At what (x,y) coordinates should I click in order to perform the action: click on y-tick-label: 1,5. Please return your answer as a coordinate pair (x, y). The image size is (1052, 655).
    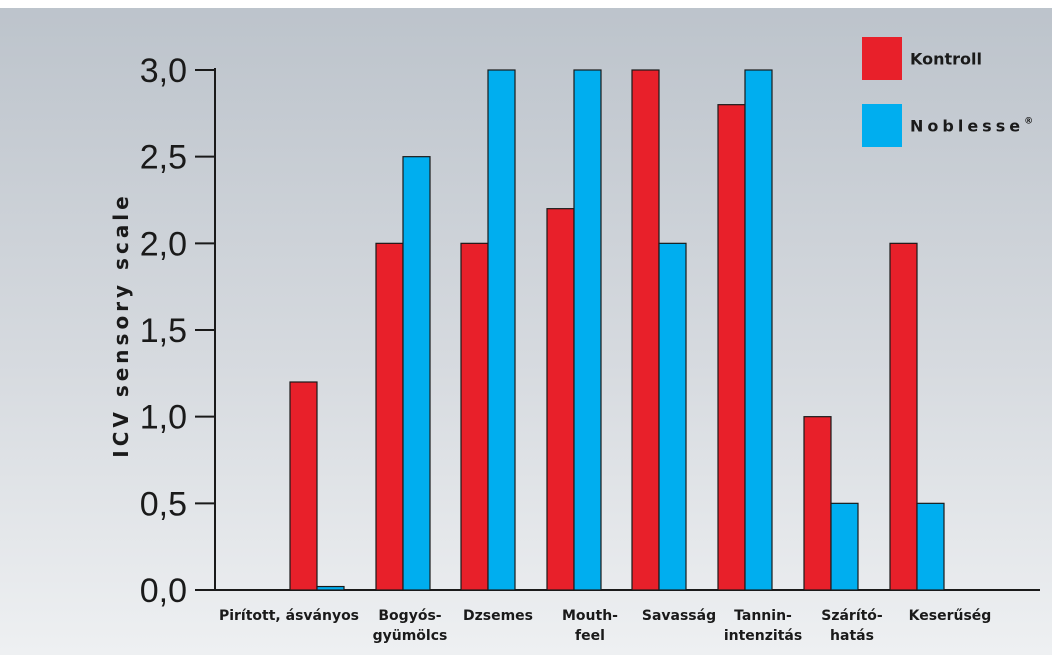
    Looking at the image, I should click on (163, 331).